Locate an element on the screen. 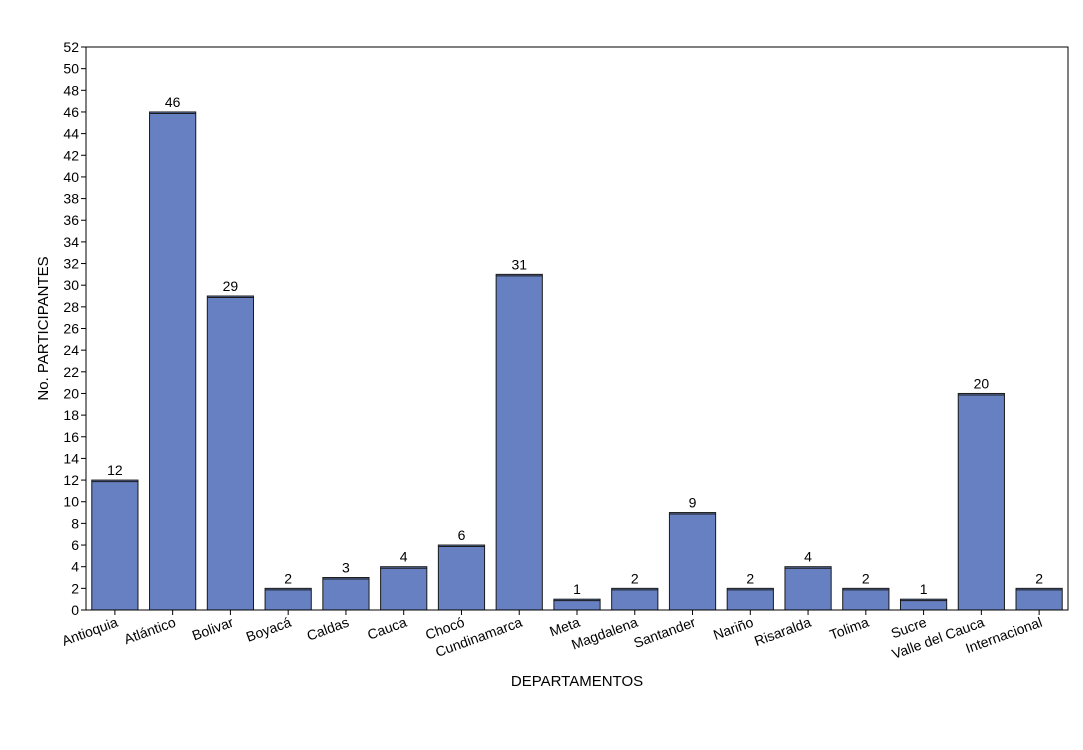 The image size is (1083, 750). data-label: 9 is located at coordinates (693, 503).